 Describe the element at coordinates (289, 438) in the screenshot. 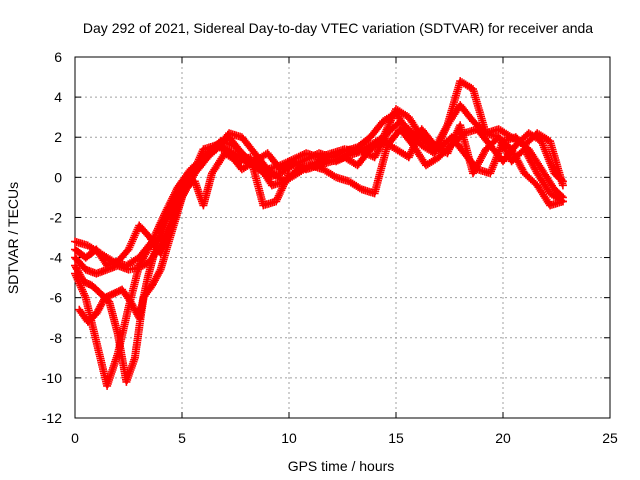

I see `x-tick-label: 10` at that location.